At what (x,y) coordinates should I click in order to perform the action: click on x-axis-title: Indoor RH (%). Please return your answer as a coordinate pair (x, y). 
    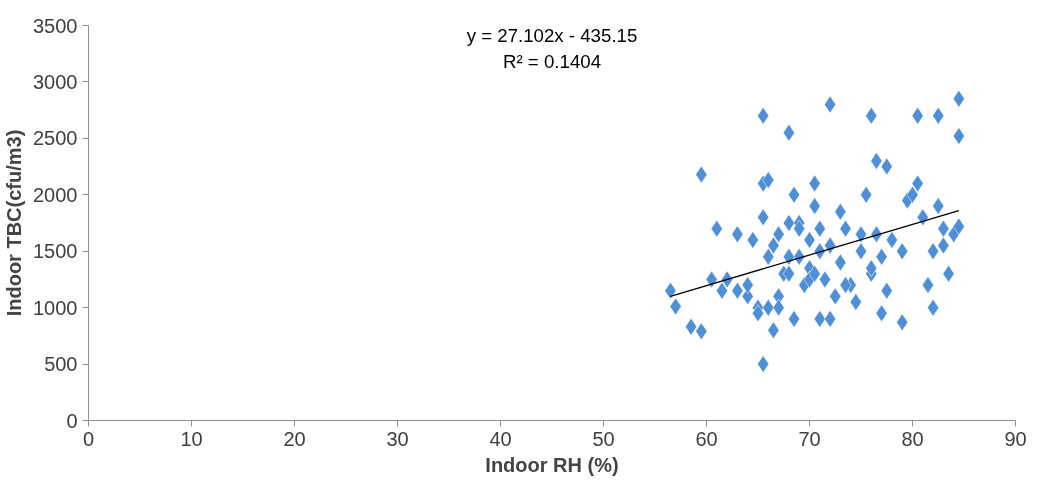
    Looking at the image, I should click on (552, 464).